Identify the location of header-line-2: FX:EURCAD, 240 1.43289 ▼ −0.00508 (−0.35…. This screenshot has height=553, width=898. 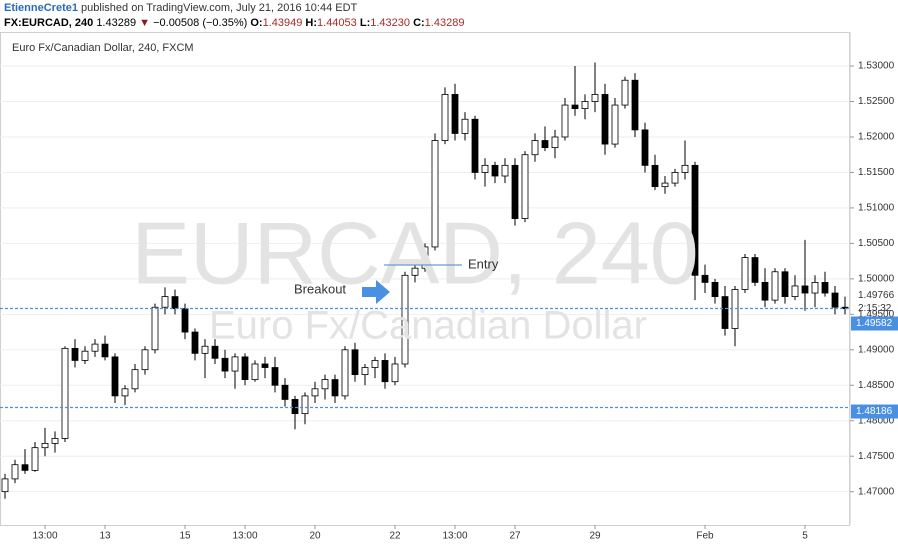
(234, 23).